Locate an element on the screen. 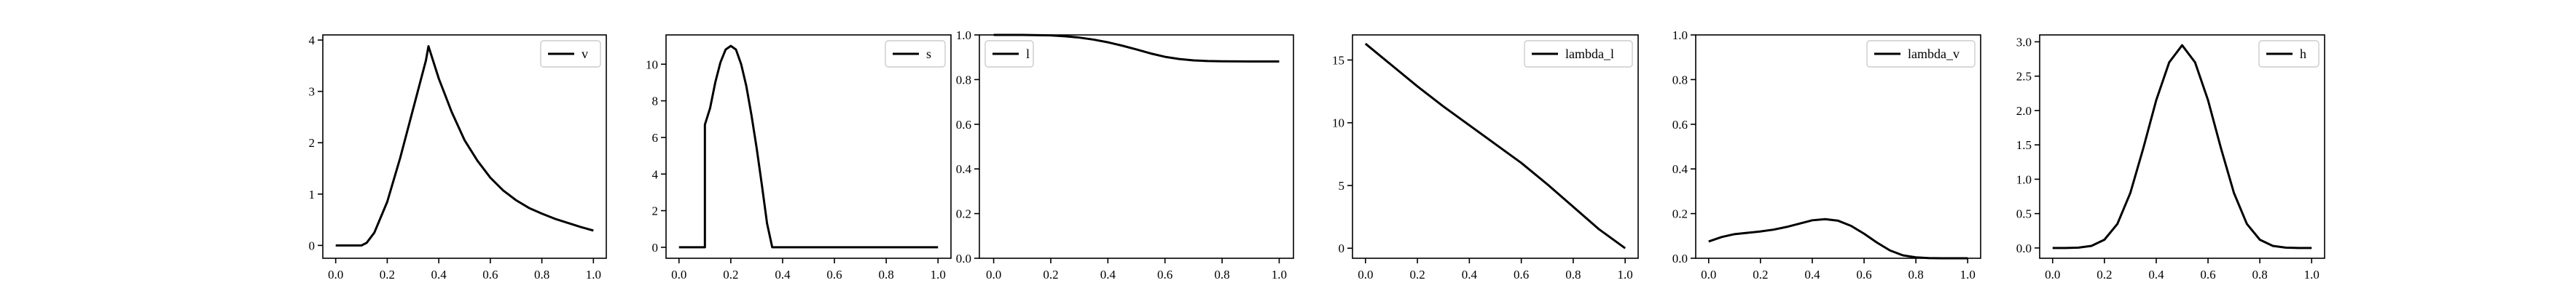  legend-label: lambda_l is located at coordinates (1589, 54).